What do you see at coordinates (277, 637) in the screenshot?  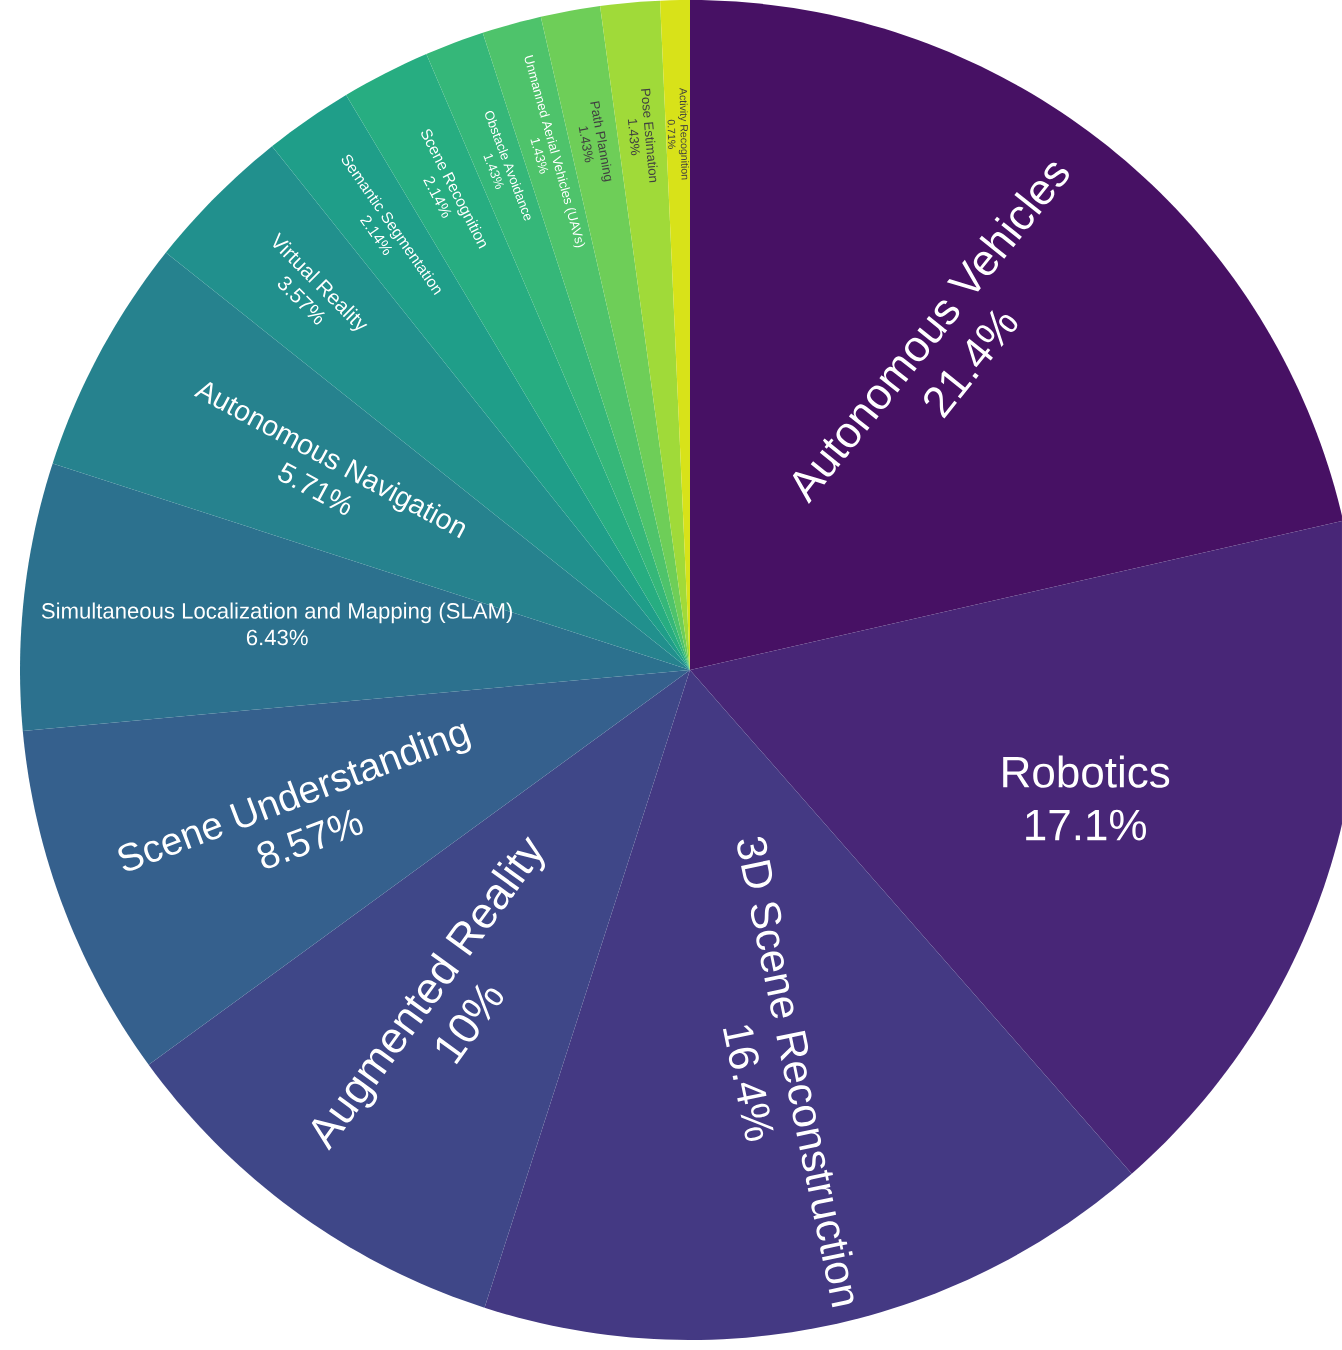 I see `data-label: 6.43%` at bounding box center [277, 637].